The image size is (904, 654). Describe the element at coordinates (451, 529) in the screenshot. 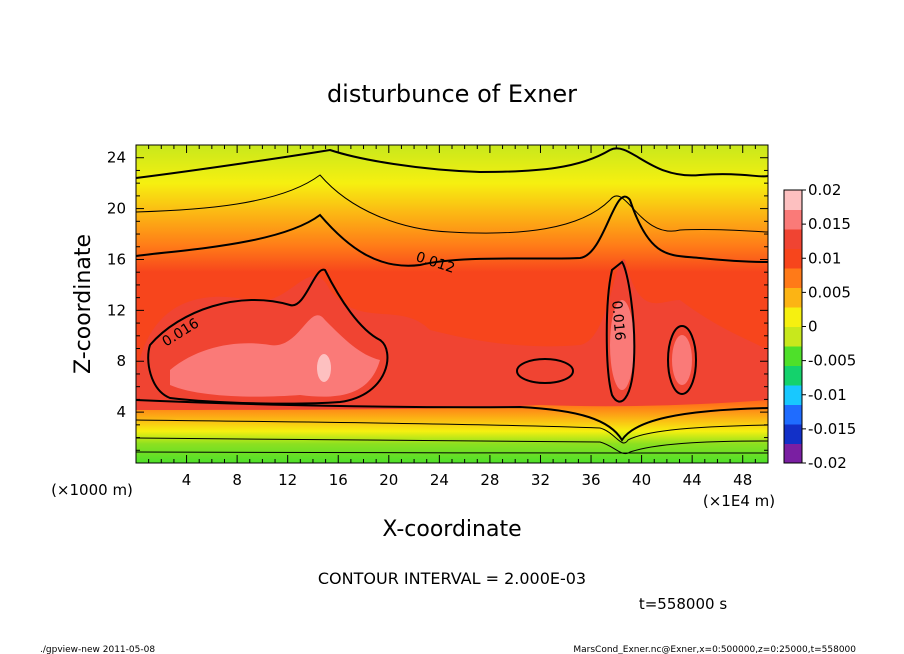

I see `x-axis-label: X-coordinate` at that location.